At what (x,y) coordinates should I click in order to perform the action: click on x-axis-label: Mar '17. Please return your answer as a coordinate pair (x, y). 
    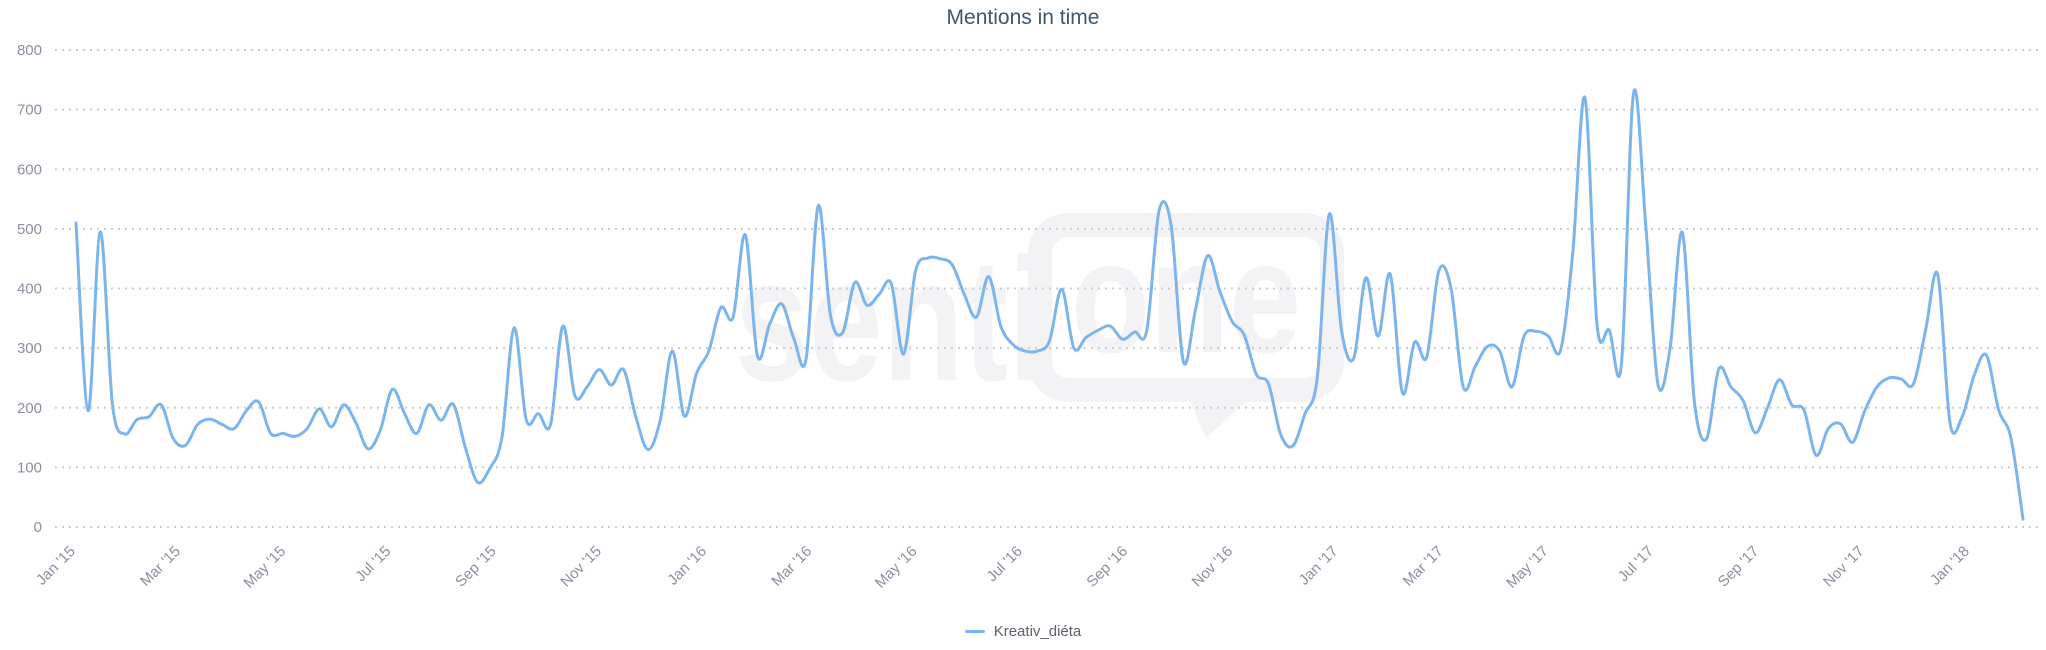
    Looking at the image, I should click on (1423, 566).